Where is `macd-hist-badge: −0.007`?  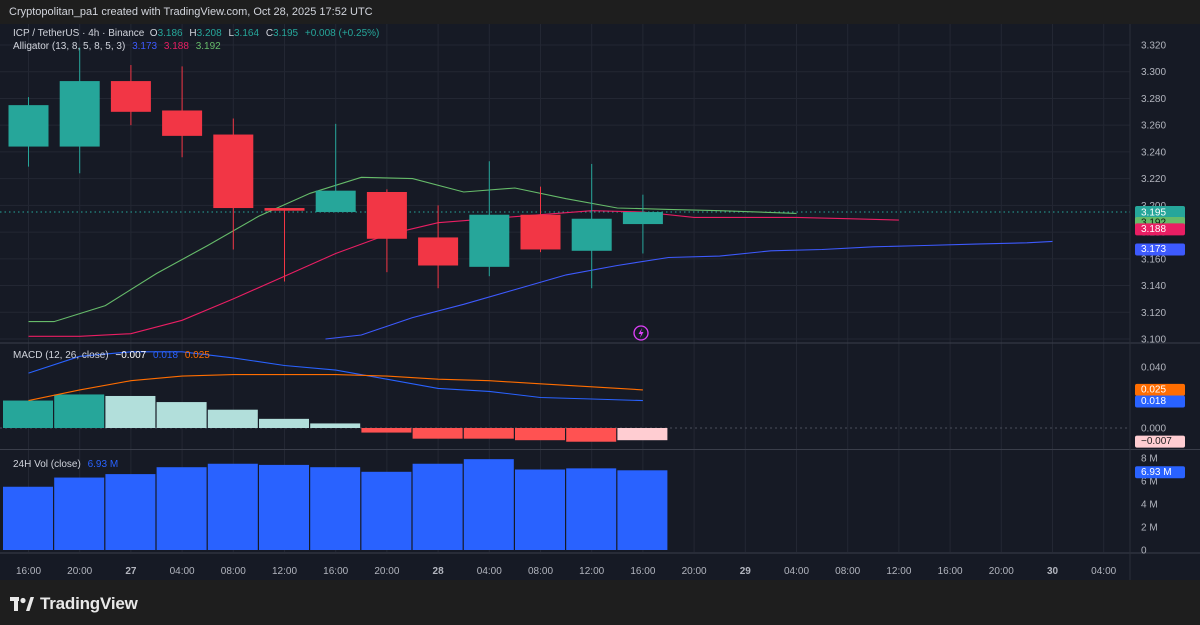 macd-hist-badge: −0.007 is located at coordinates (1160, 441).